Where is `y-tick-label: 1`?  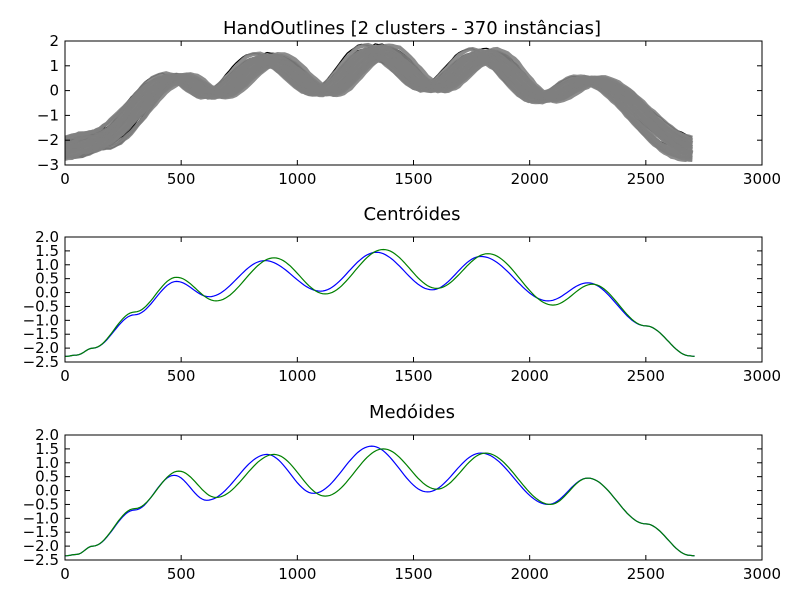 y-tick-label: 1 is located at coordinates (54, 66).